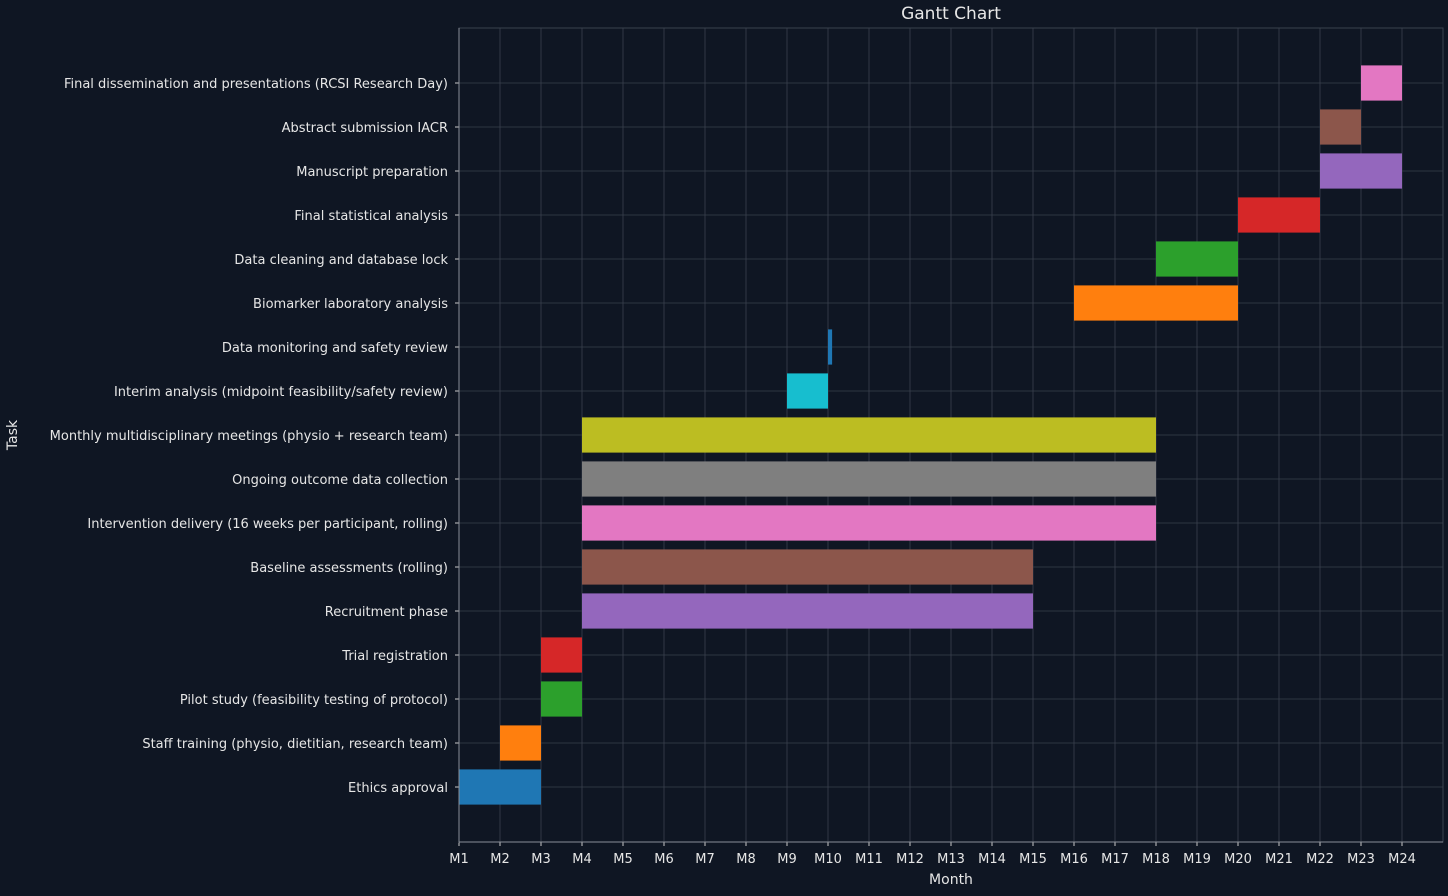 The height and width of the screenshot is (896, 1448). Describe the element at coordinates (705, 859) in the screenshot. I see `x-tick-label: M7` at that location.